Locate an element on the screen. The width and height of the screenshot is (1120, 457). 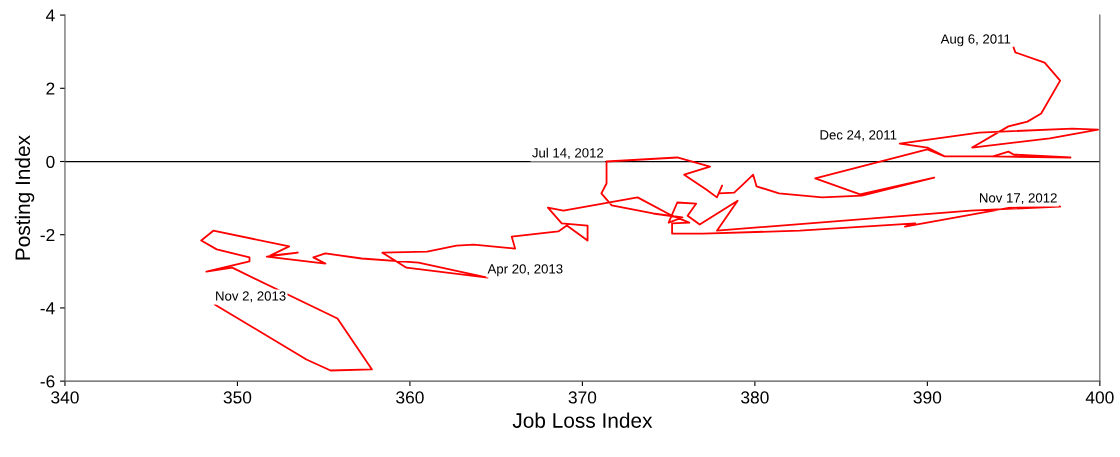
y-tick-label: -4 is located at coordinates (47, 308).